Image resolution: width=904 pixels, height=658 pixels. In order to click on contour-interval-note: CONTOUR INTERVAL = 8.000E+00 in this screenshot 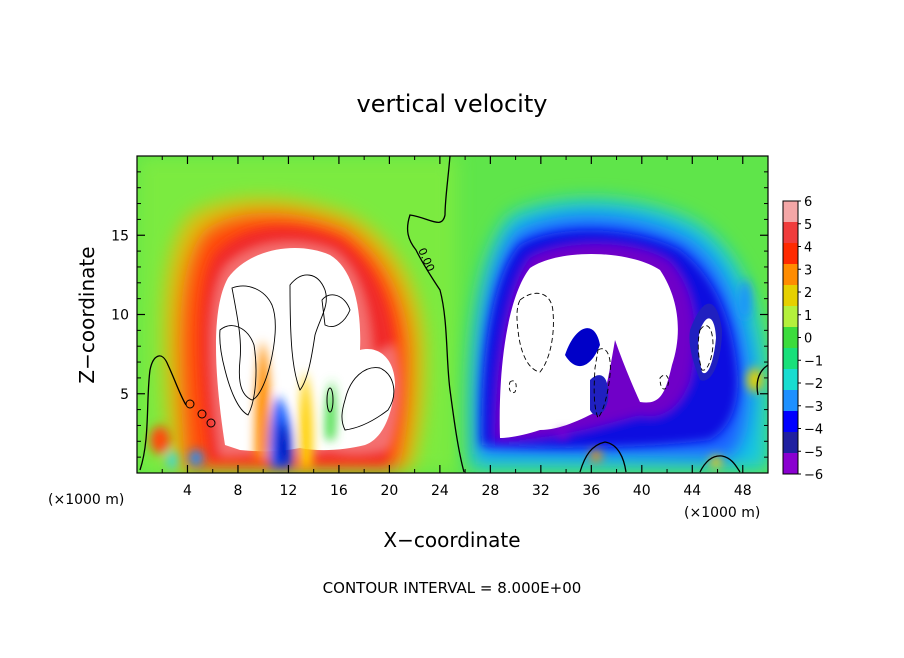, I will do `click(452, 588)`.